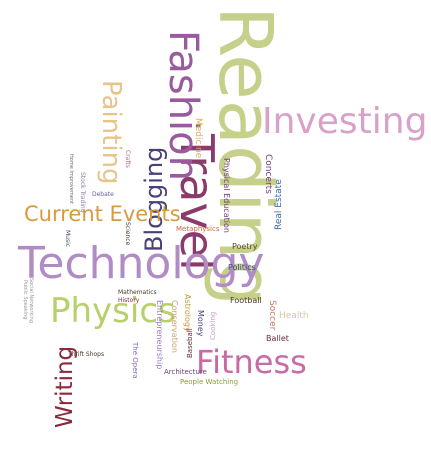 Image resolution: width=431 pixels, height=468 pixels. Describe the element at coordinates (113, 311) in the screenshot. I see `word-physics: Physics` at that location.